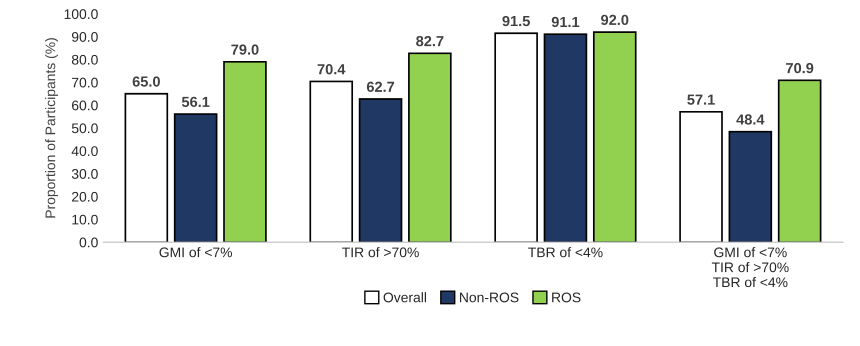 Image resolution: width=860 pixels, height=346 pixels. Describe the element at coordinates (332, 69) in the screenshot. I see `data-label: 70.4` at that location.